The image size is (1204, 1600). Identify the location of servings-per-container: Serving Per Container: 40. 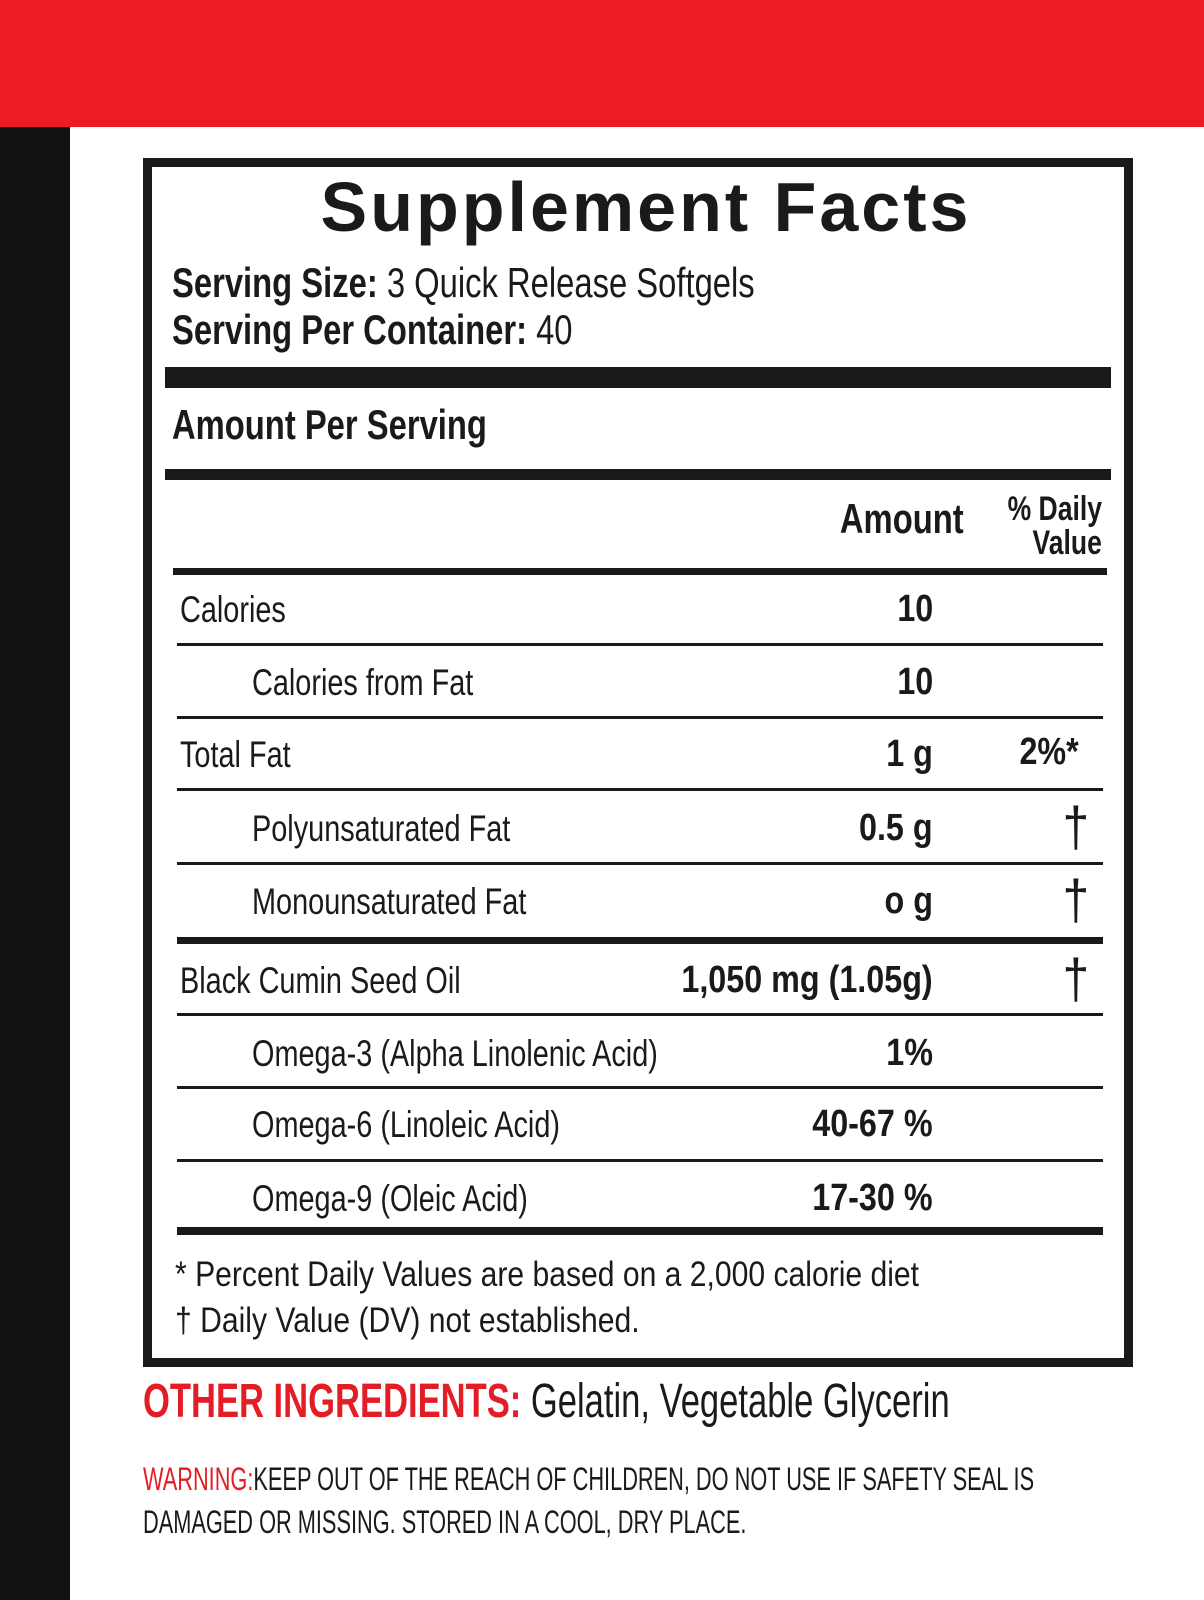
(429, 330).